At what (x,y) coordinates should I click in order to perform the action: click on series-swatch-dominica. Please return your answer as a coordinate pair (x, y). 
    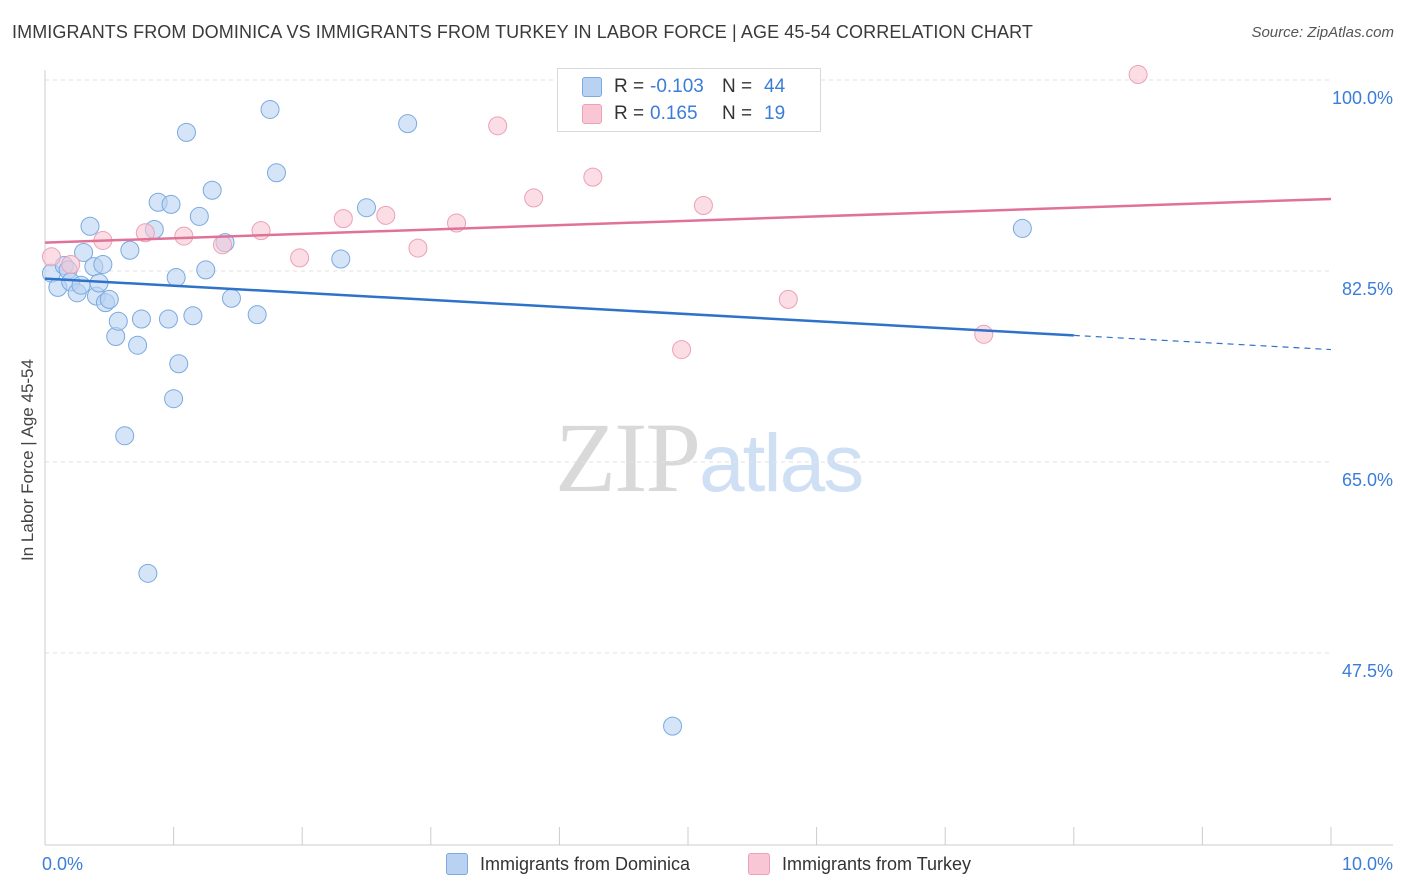
    Looking at the image, I should click on (457, 864).